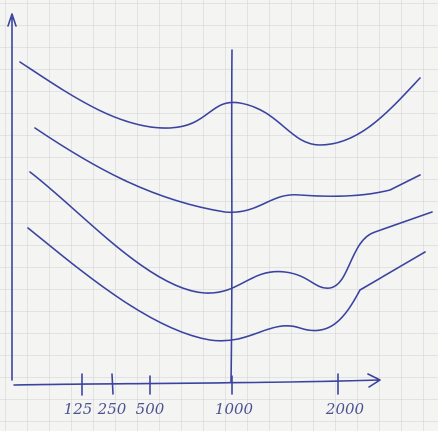 The image size is (438, 431). What do you see at coordinates (234, 409) in the screenshot?
I see `x-label: 1000` at bounding box center [234, 409].